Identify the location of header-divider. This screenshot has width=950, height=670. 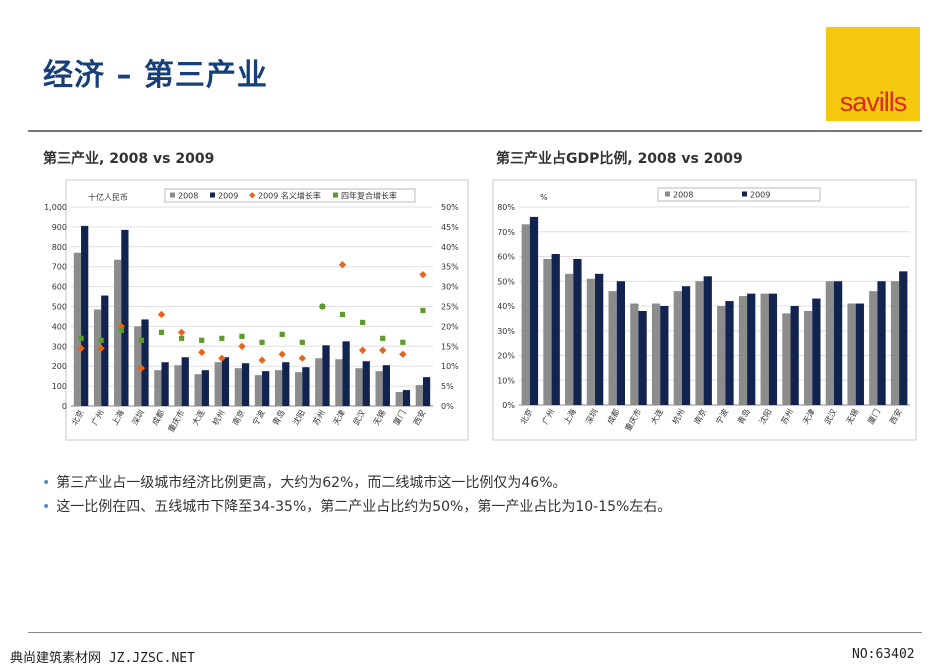
(475, 131).